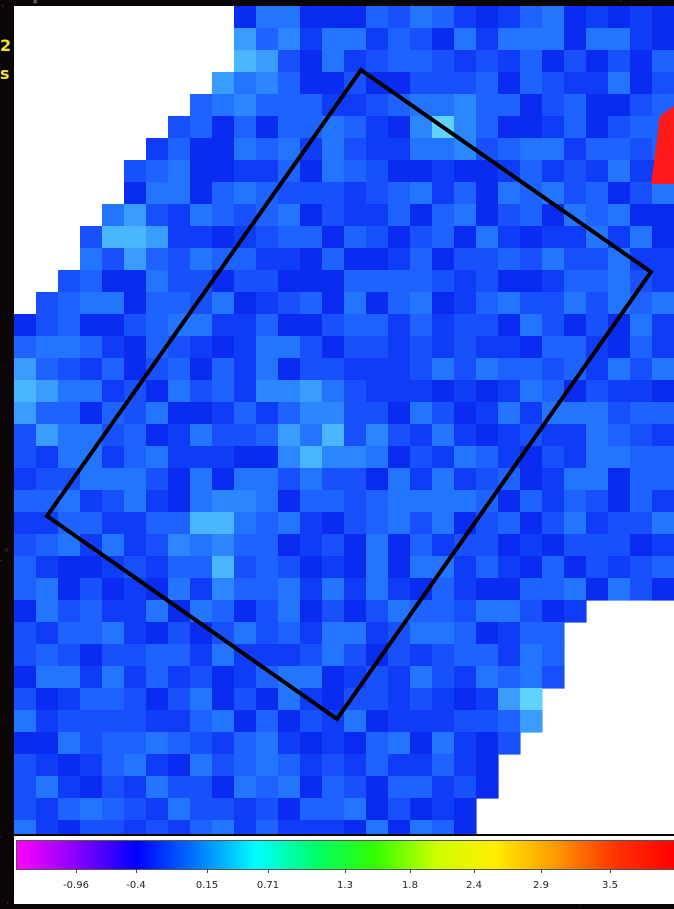 The height and width of the screenshot is (909, 674). What do you see at coordinates (345, 855) in the screenshot?
I see `colorbar-gradient` at bounding box center [345, 855].